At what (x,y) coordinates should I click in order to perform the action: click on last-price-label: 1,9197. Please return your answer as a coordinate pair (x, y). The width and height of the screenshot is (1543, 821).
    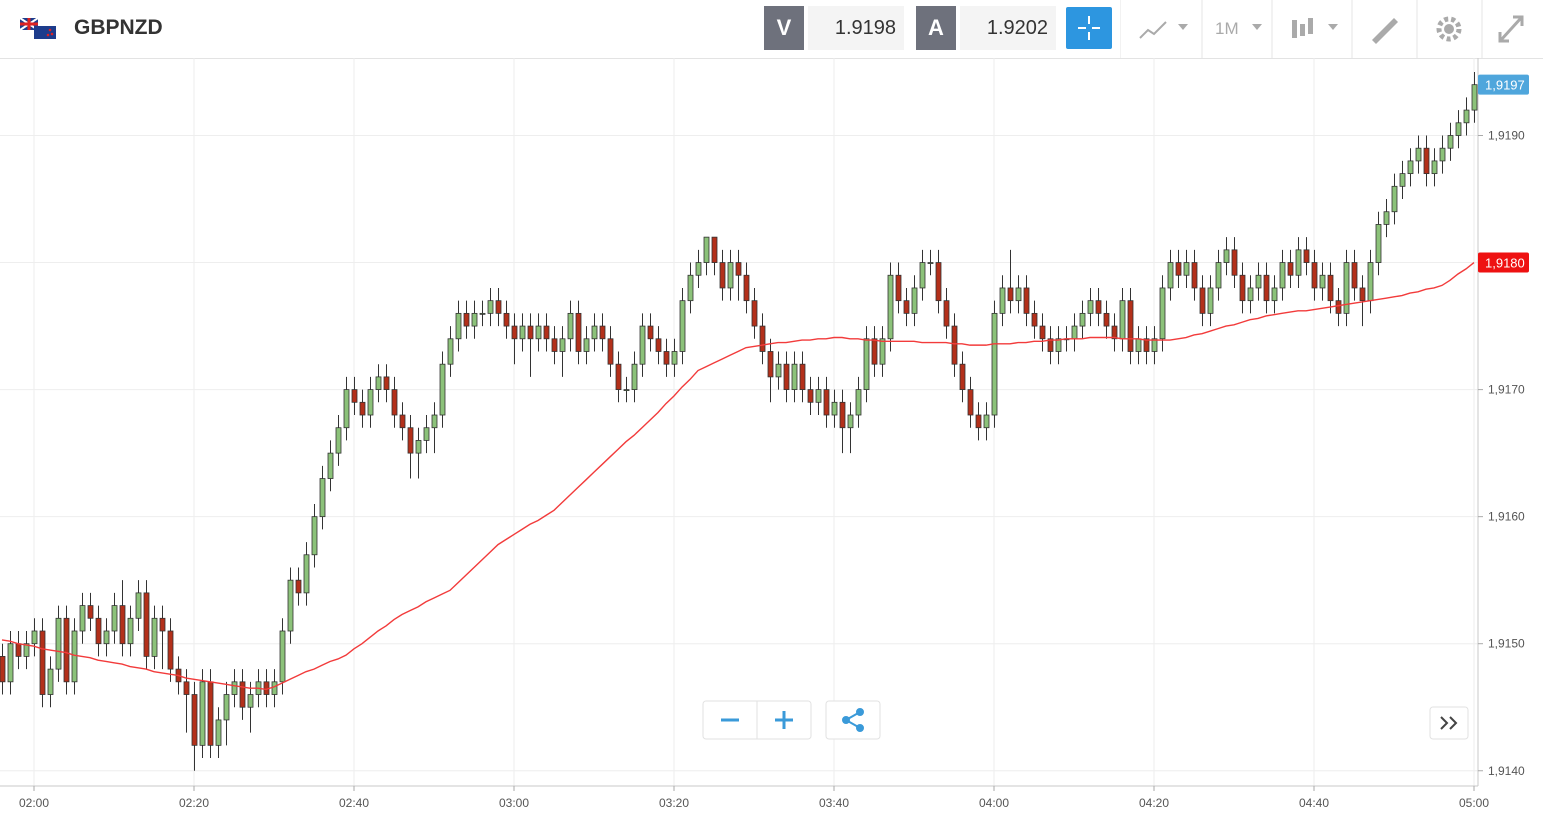
    Looking at the image, I should click on (1505, 85).